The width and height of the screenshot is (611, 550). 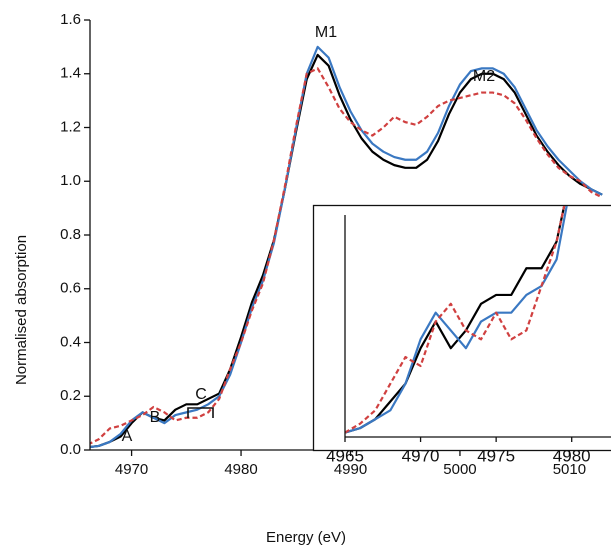 I want to click on y-tick-label: 0.4, so click(x=70, y=341).